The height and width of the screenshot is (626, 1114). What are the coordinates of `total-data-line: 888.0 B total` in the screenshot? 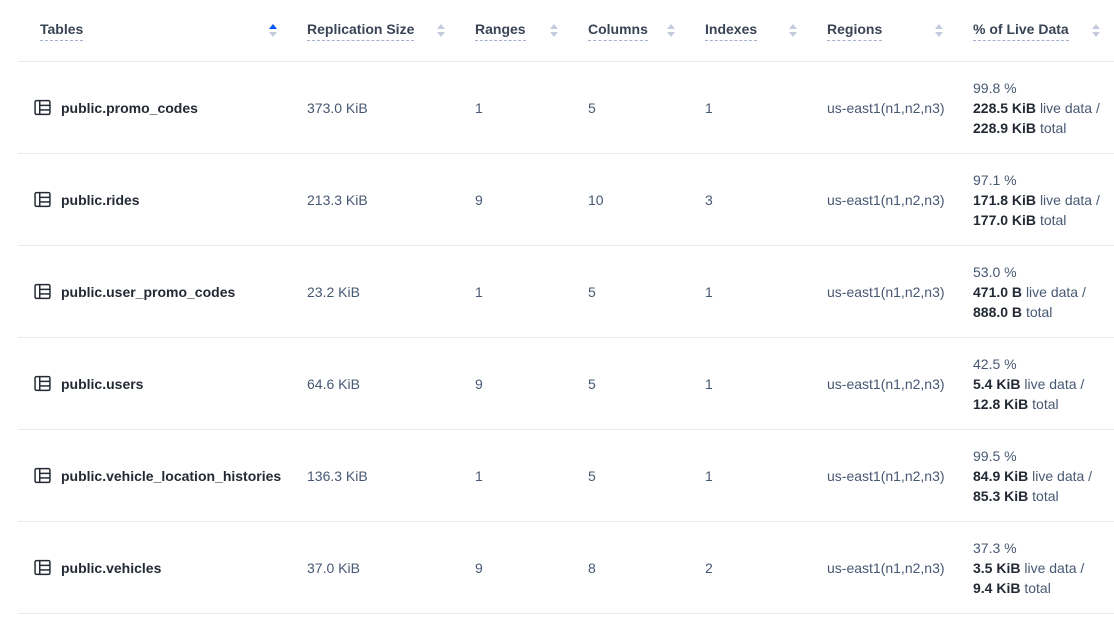 It's located at (1013, 311).